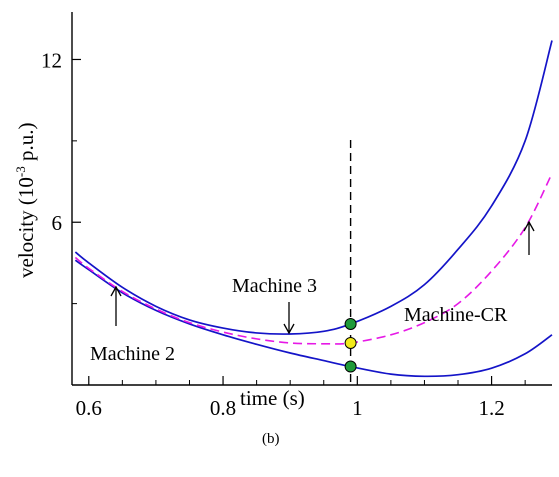 This screenshot has height=477, width=559. What do you see at coordinates (272, 398) in the screenshot?
I see `x-axis-label: time (s)` at bounding box center [272, 398].